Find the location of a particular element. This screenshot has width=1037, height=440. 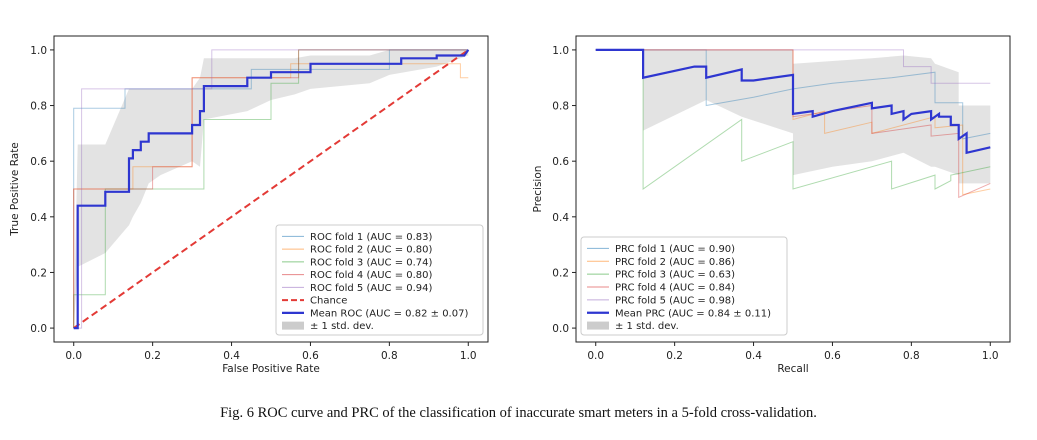

prc-x-tick-label: 0.6 is located at coordinates (832, 356).